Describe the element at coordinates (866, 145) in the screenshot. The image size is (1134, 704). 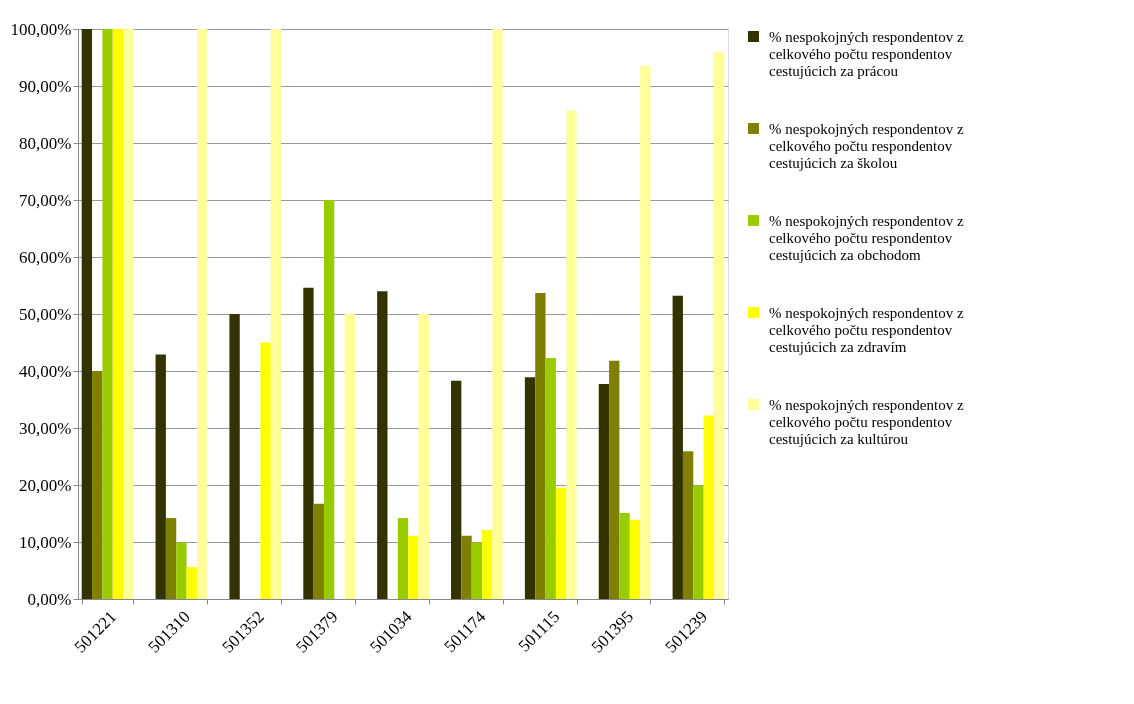
I see `legend-label: % nespokojných respondentov z celkového počtu respondentov cestujúcich za školou` at that location.